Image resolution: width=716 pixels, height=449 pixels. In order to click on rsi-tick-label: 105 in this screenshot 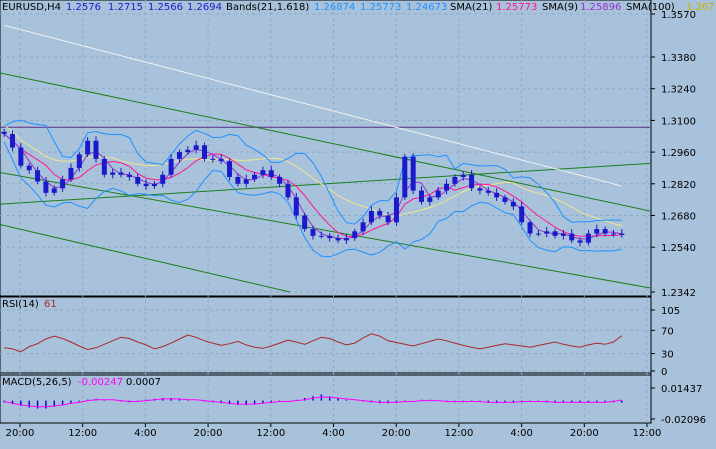, I will do `click(670, 311)`.